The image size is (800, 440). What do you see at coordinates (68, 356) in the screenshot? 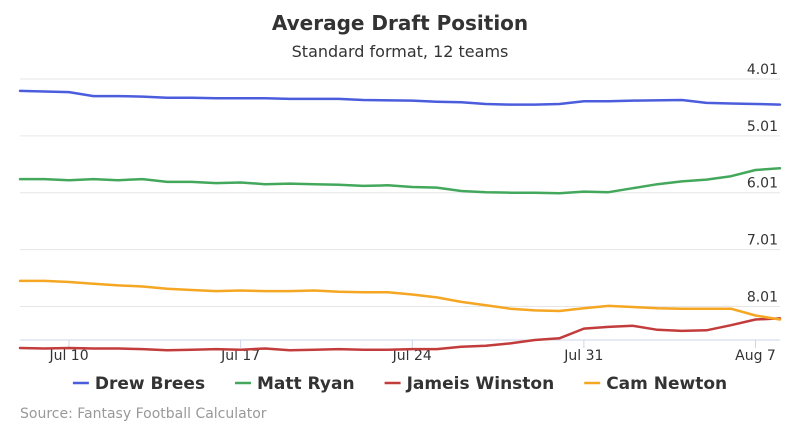
I see `x-tick-label: Jul 10` at bounding box center [68, 356].